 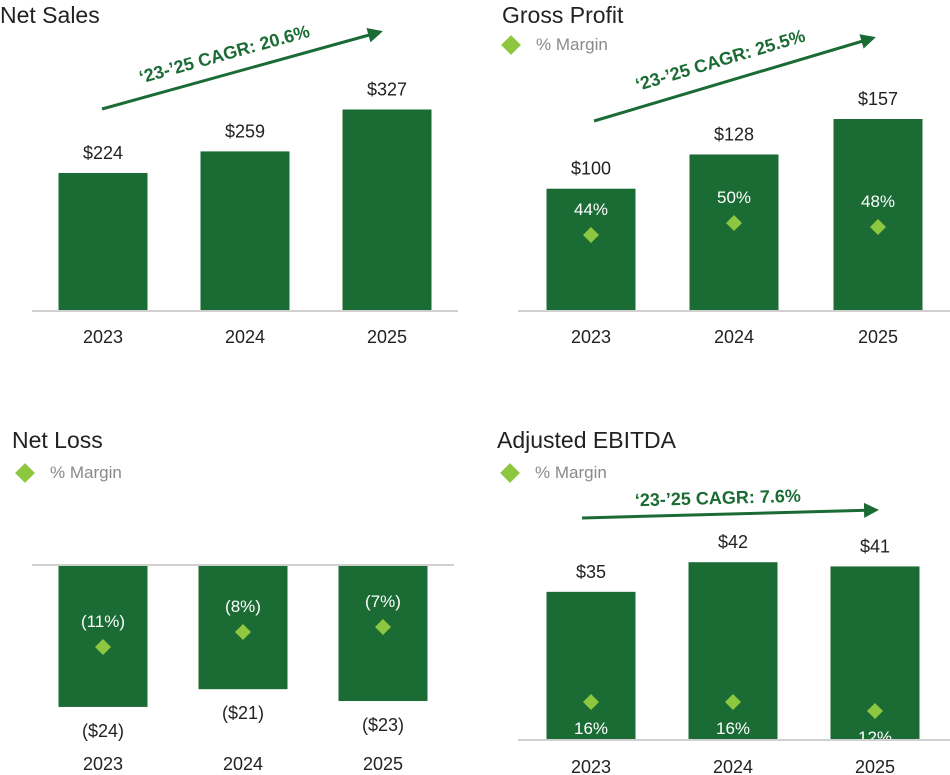 I want to click on value-label: ($23), so click(x=383, y=725).